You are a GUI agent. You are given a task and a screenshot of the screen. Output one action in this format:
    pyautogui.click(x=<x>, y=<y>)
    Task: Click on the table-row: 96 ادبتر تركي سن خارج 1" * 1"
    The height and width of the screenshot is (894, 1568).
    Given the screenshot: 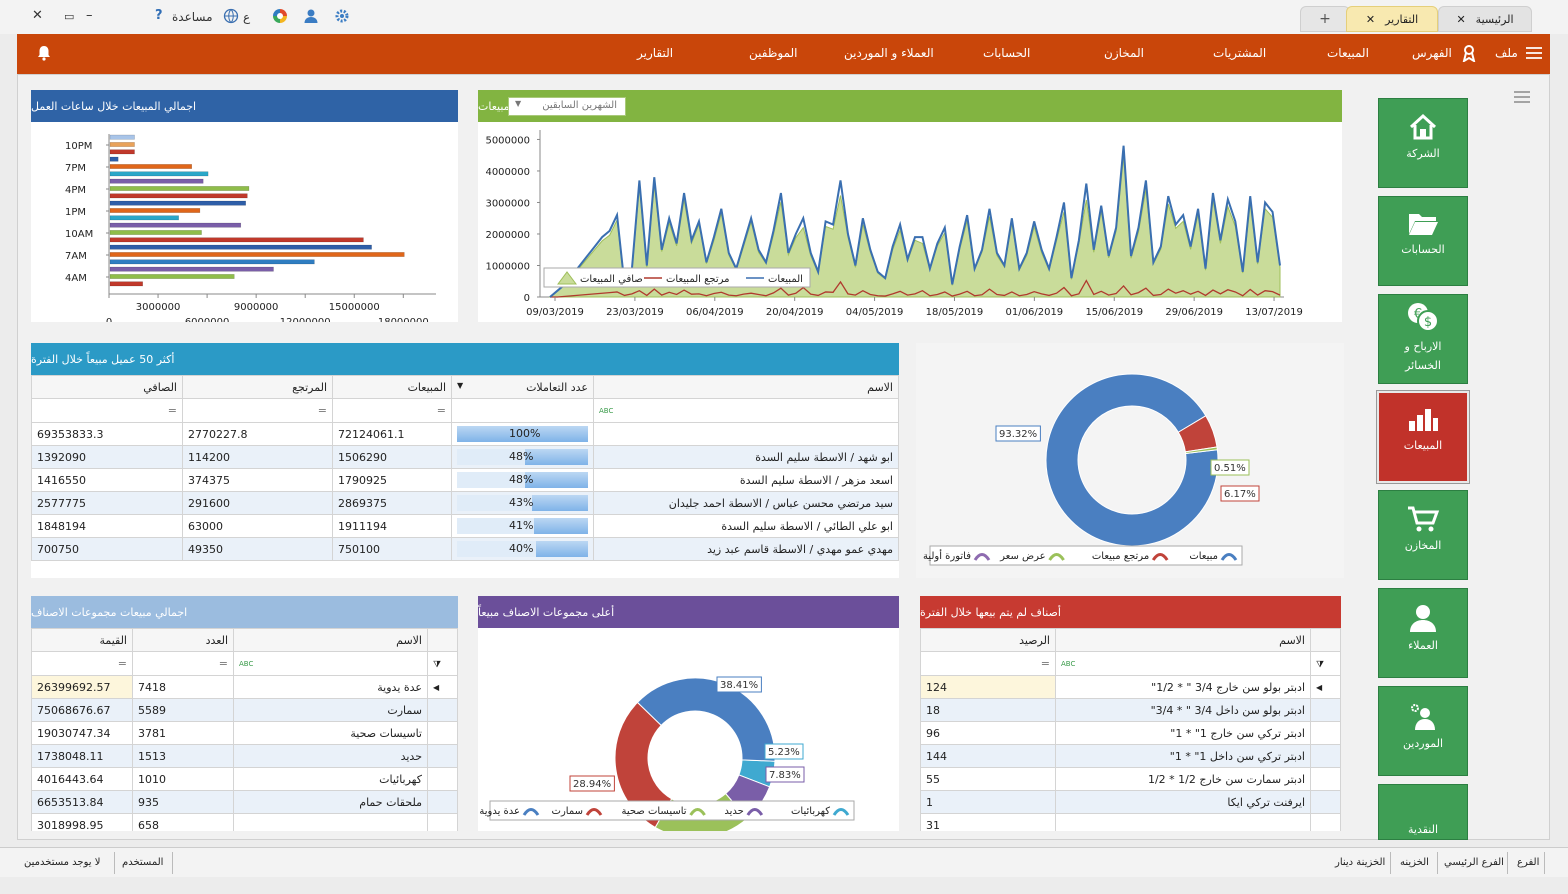 What is the action you would take?
    pyautogui.click(x=1130, y=733)
    